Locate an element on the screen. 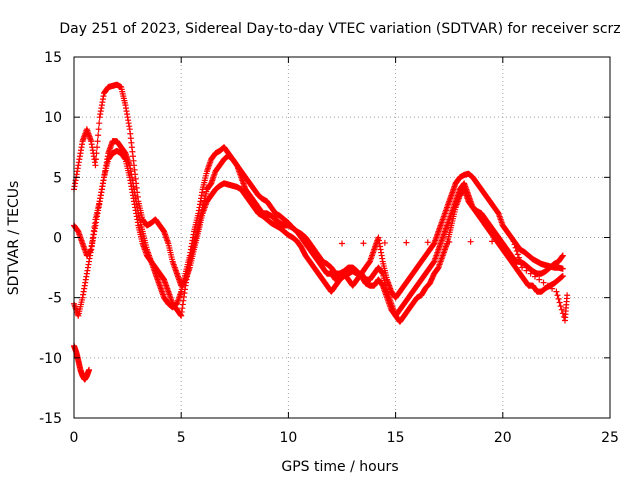 This screenshot has height=480, width=640. y-tick-label: -10 is located at coordinates (50, 359).